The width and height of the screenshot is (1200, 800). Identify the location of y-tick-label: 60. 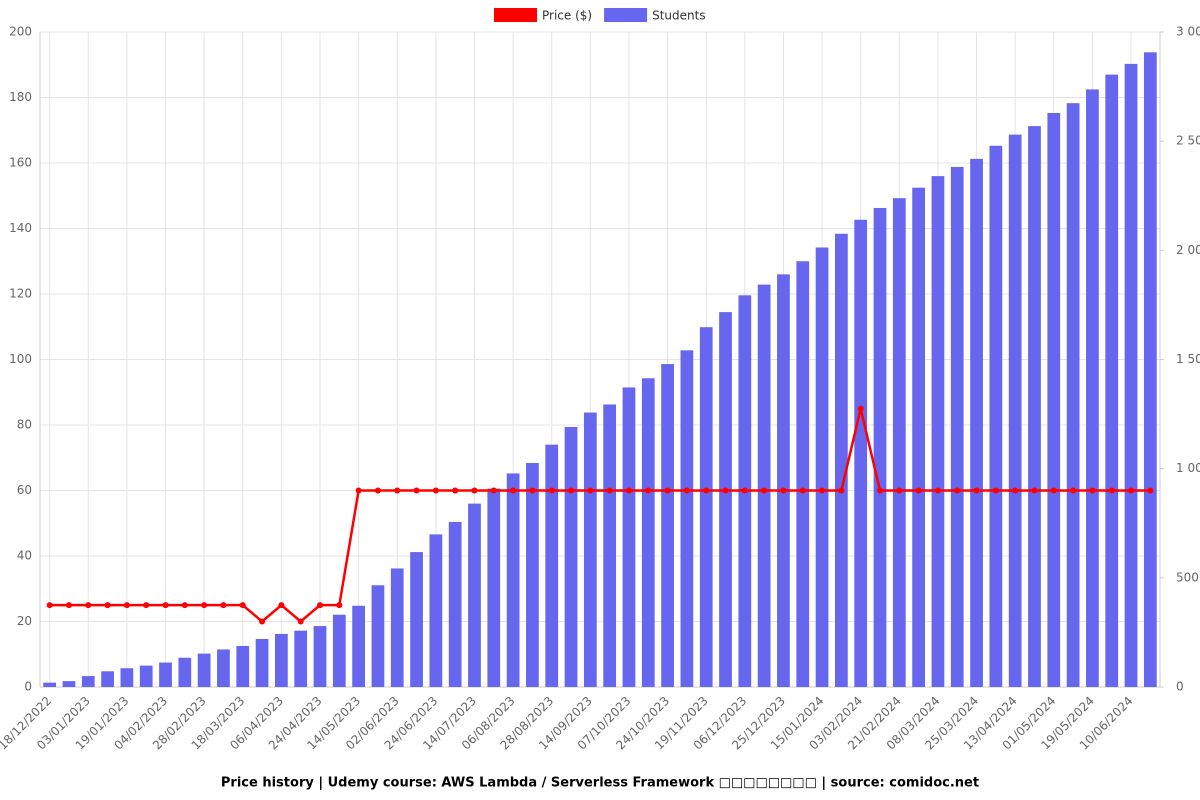
(24, 490).